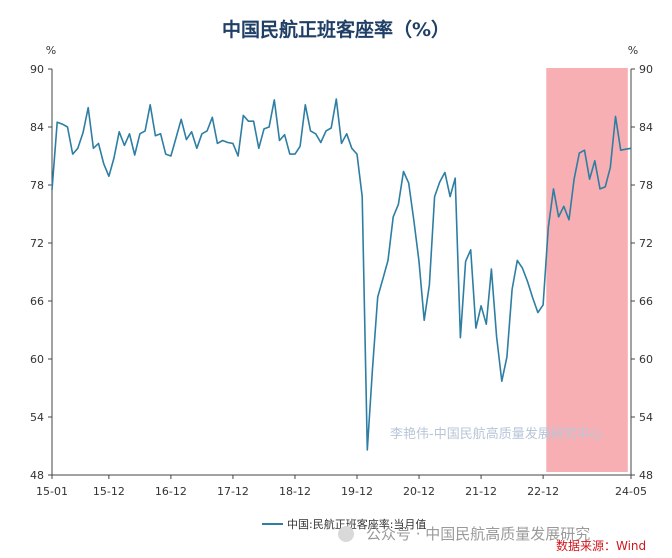 The image size is (672, 558). What do you see at coordinates (37, 243) in the screenshot?
I see `y-tick-label-left: 72` at bounding box center [37, 243].